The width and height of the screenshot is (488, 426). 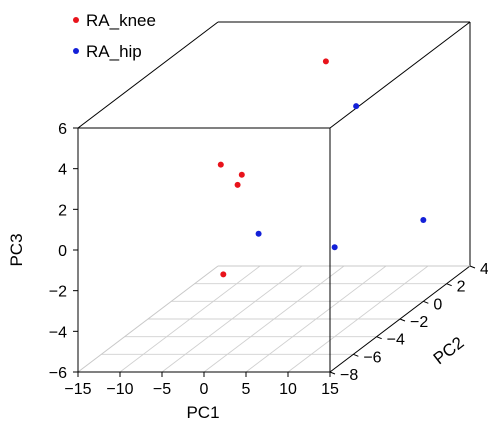 What do you see at coordinates (162, 389) in the screenshot?
I see `x-tick-label: −5` at bounding box center [162, 389].